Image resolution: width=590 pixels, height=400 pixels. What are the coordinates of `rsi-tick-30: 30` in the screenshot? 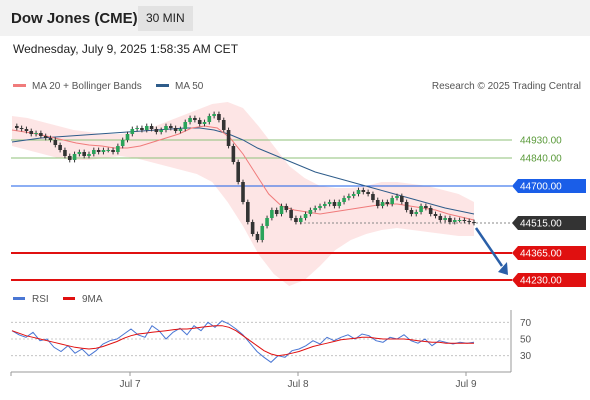 It's located at (526, 356).